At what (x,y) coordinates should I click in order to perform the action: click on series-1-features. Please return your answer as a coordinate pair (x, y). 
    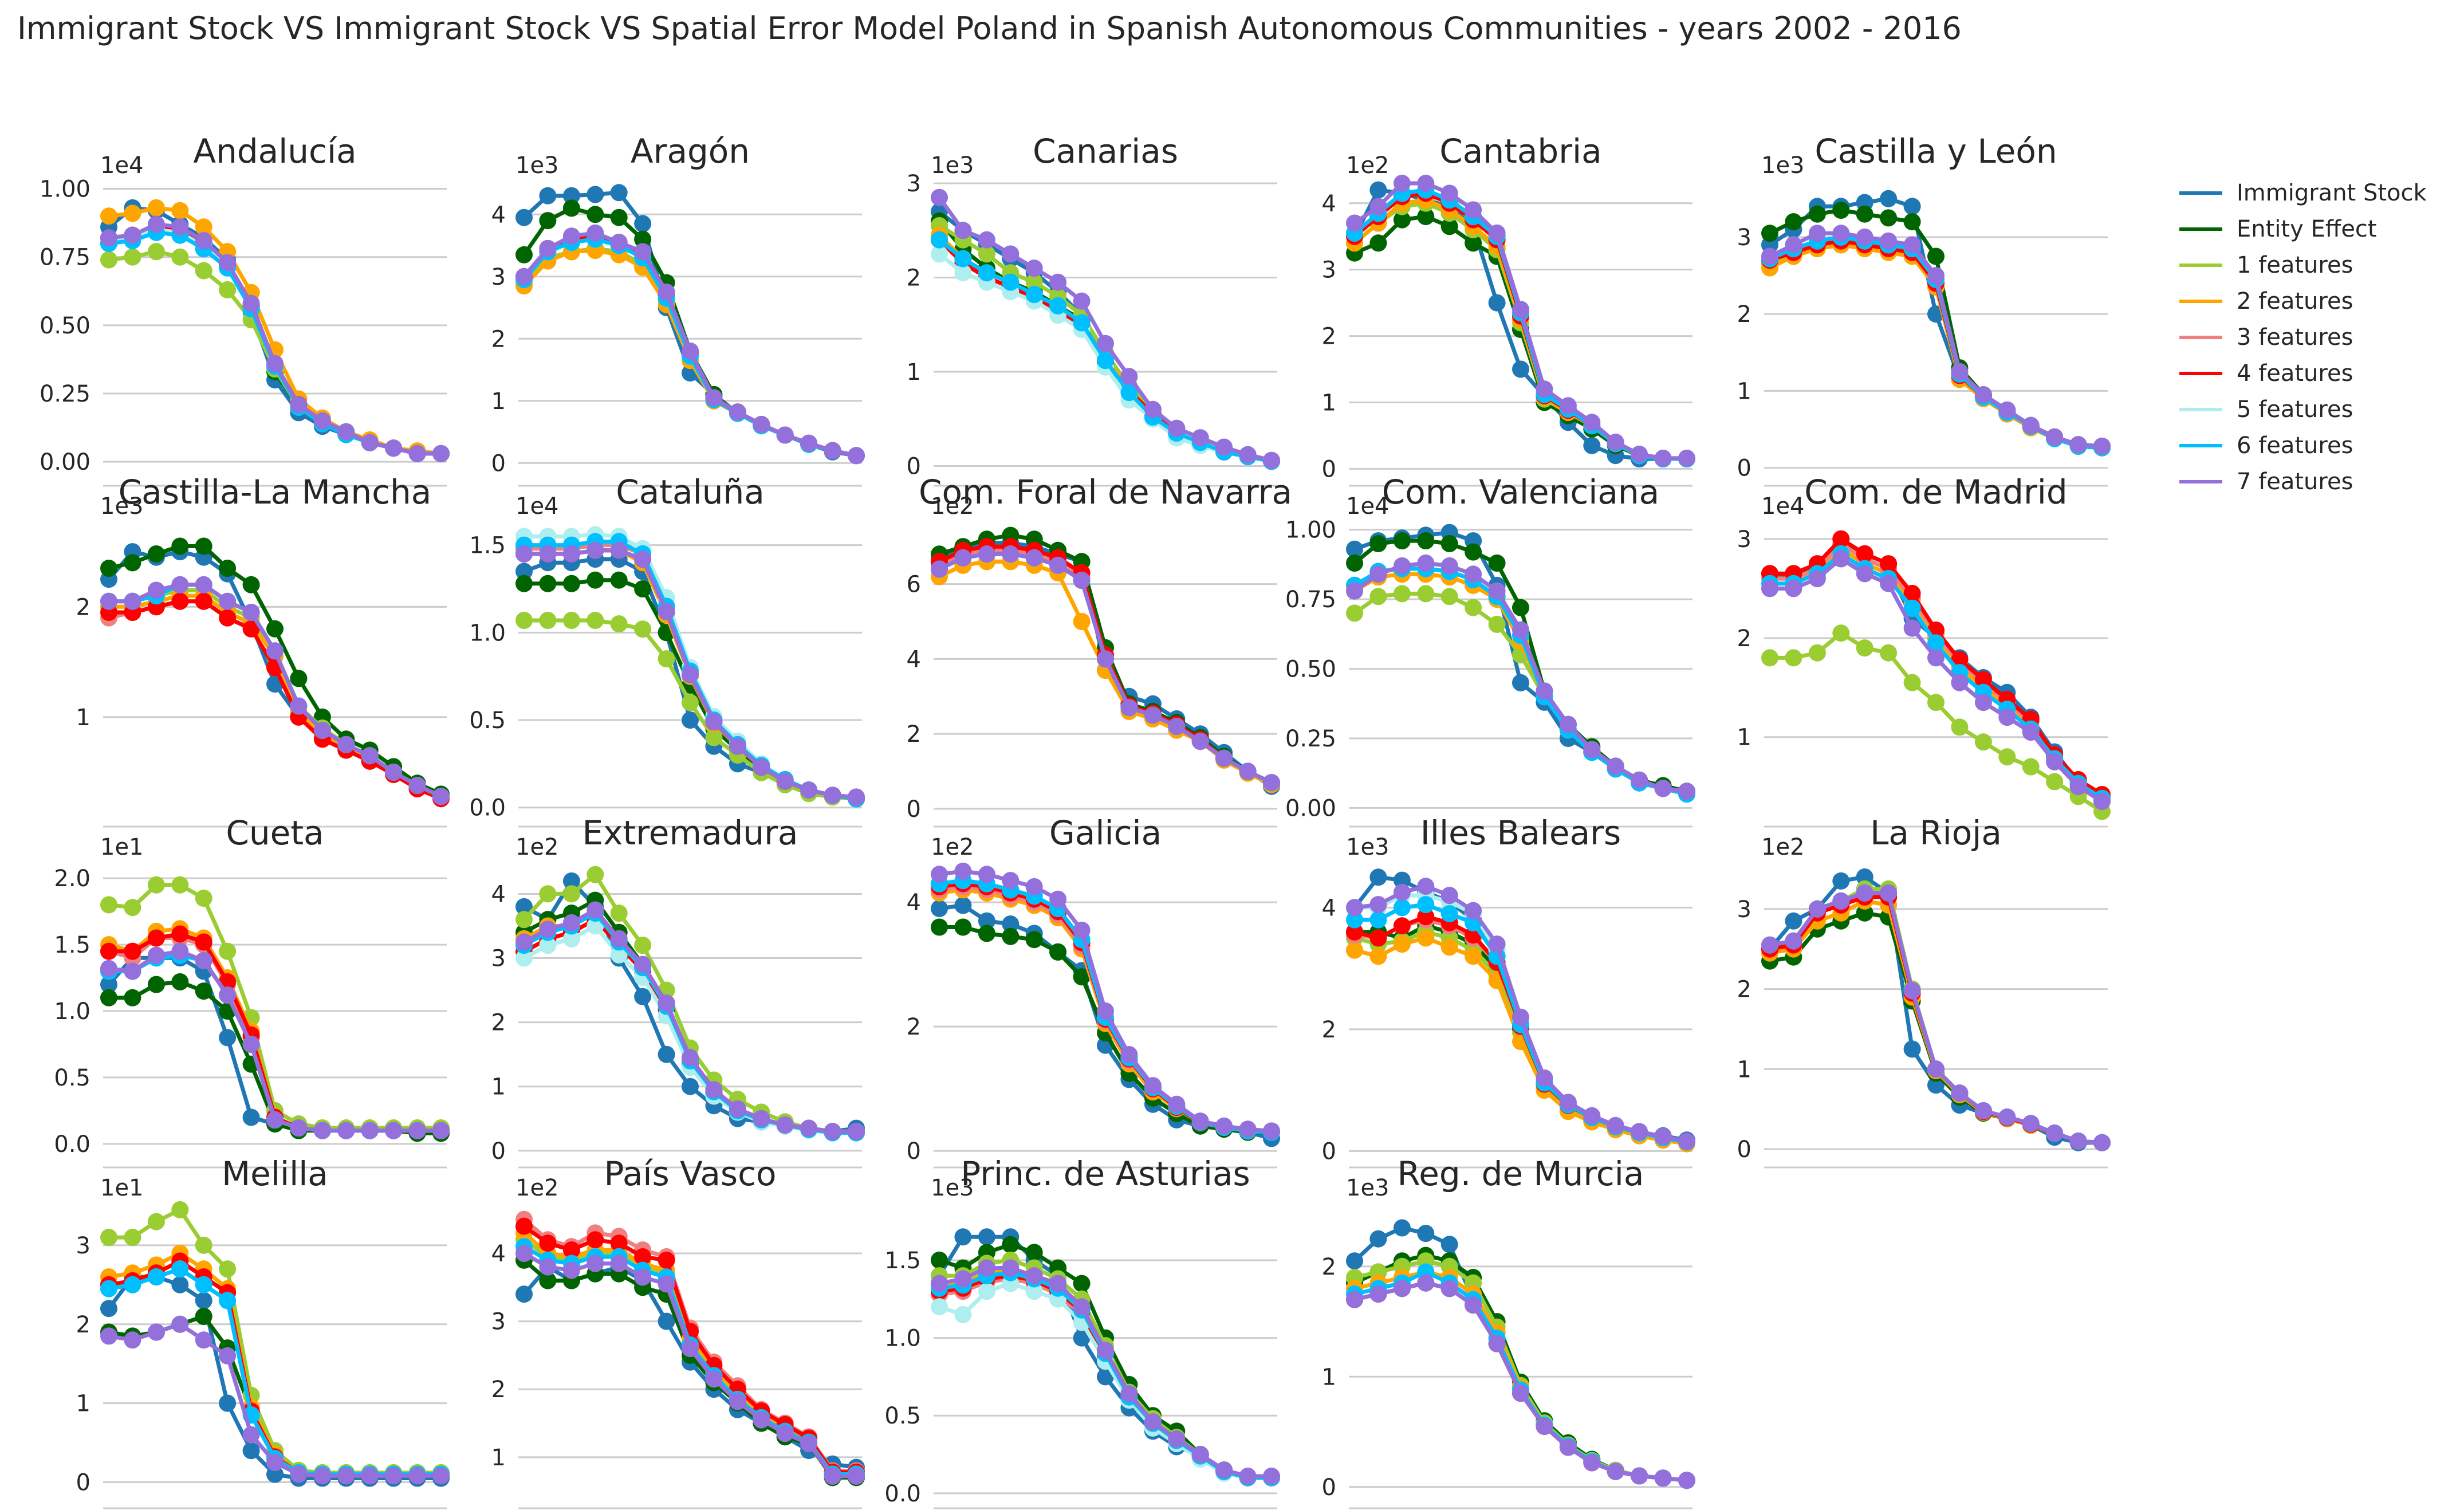
    Looking at the image, I should click on (275, 1341).